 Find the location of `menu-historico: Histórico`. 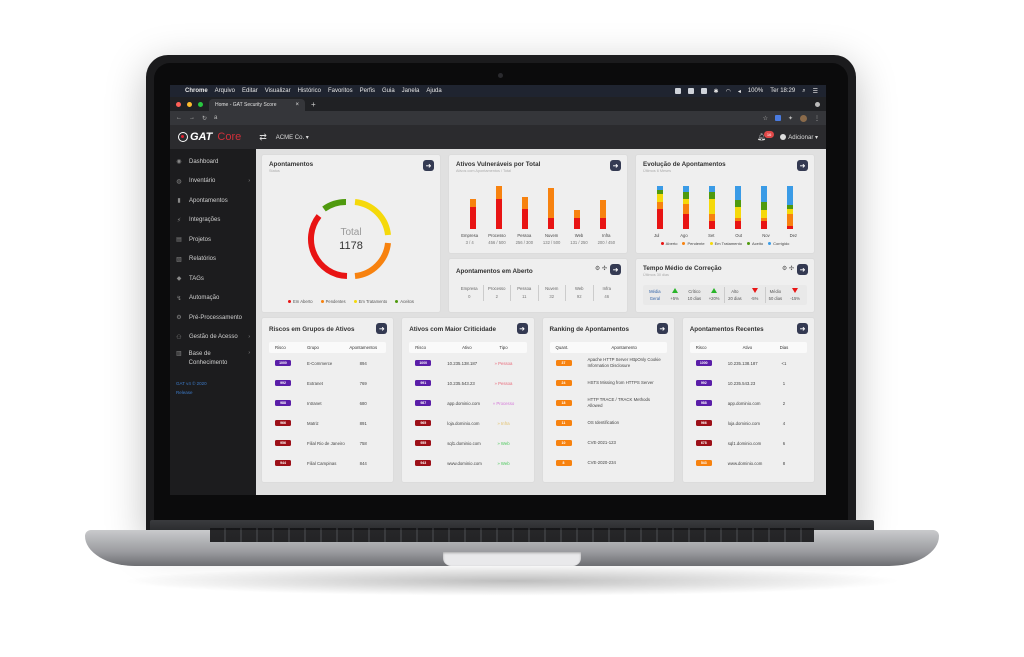

menu-historico: Histórico is located at coordinates (309, 91).